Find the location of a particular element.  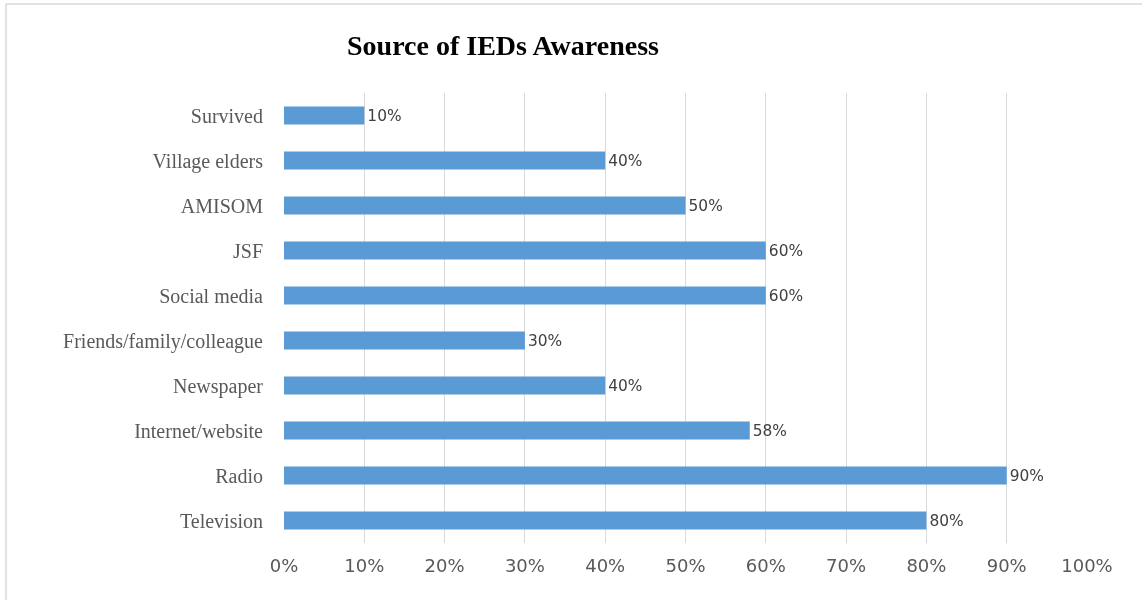

y-tick-label: Friends/family/colleague is located at coordinates (163, 341).